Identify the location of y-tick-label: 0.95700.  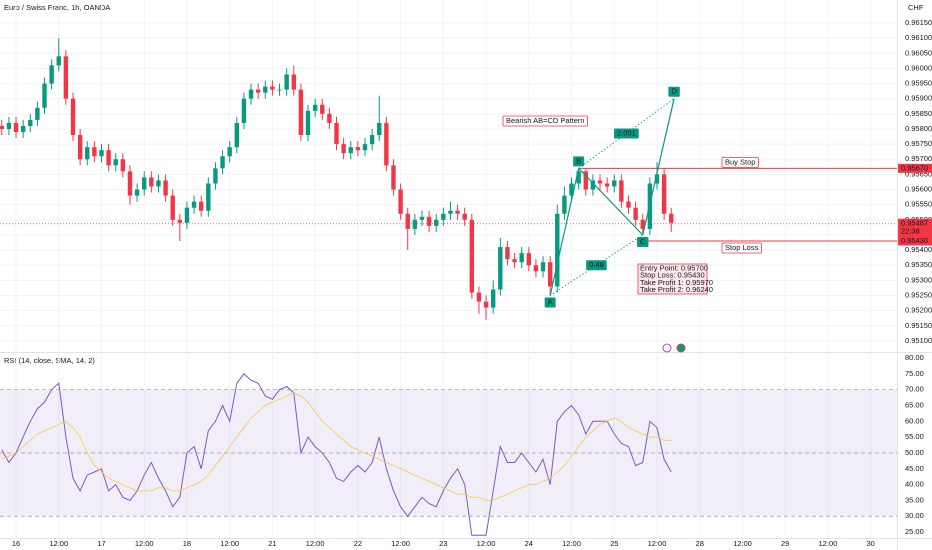
(918, 158).